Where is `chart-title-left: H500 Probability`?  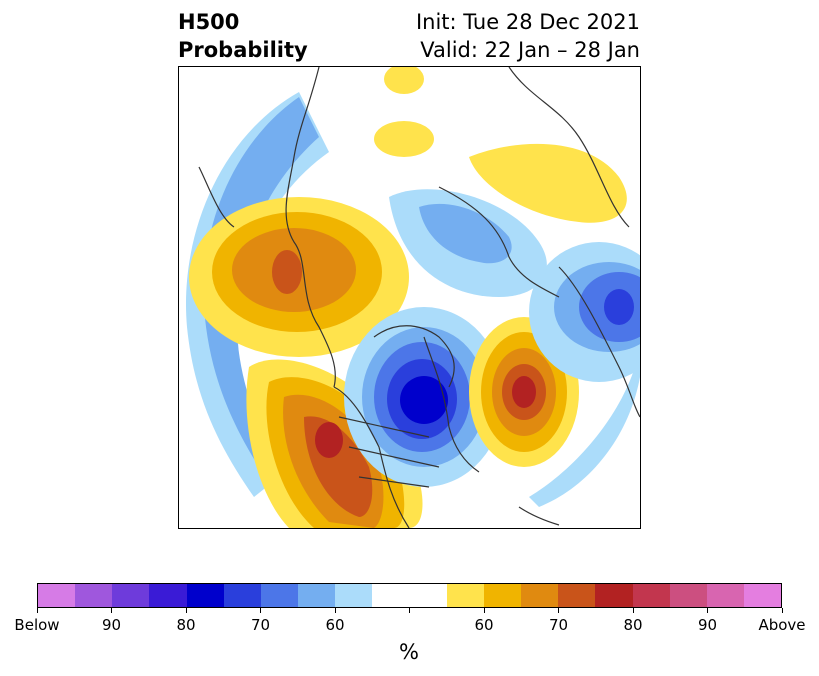
chart-title-left: H500 Probability is located at coordinates (243, 36).